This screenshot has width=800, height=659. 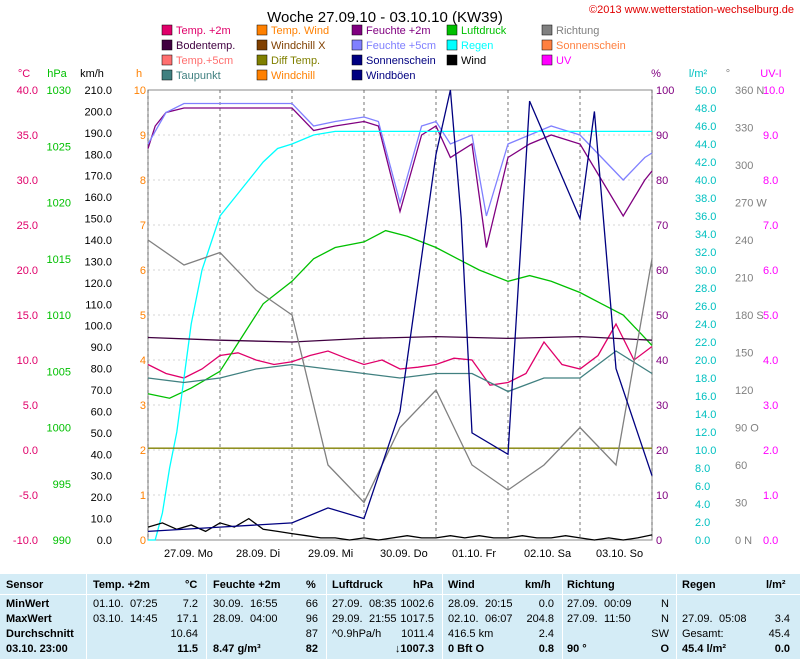 What do you see at coordinates (702, 505) in the screenshot?
I see `rain-axis-tick: 4.0` at bounding box center [702, 505].